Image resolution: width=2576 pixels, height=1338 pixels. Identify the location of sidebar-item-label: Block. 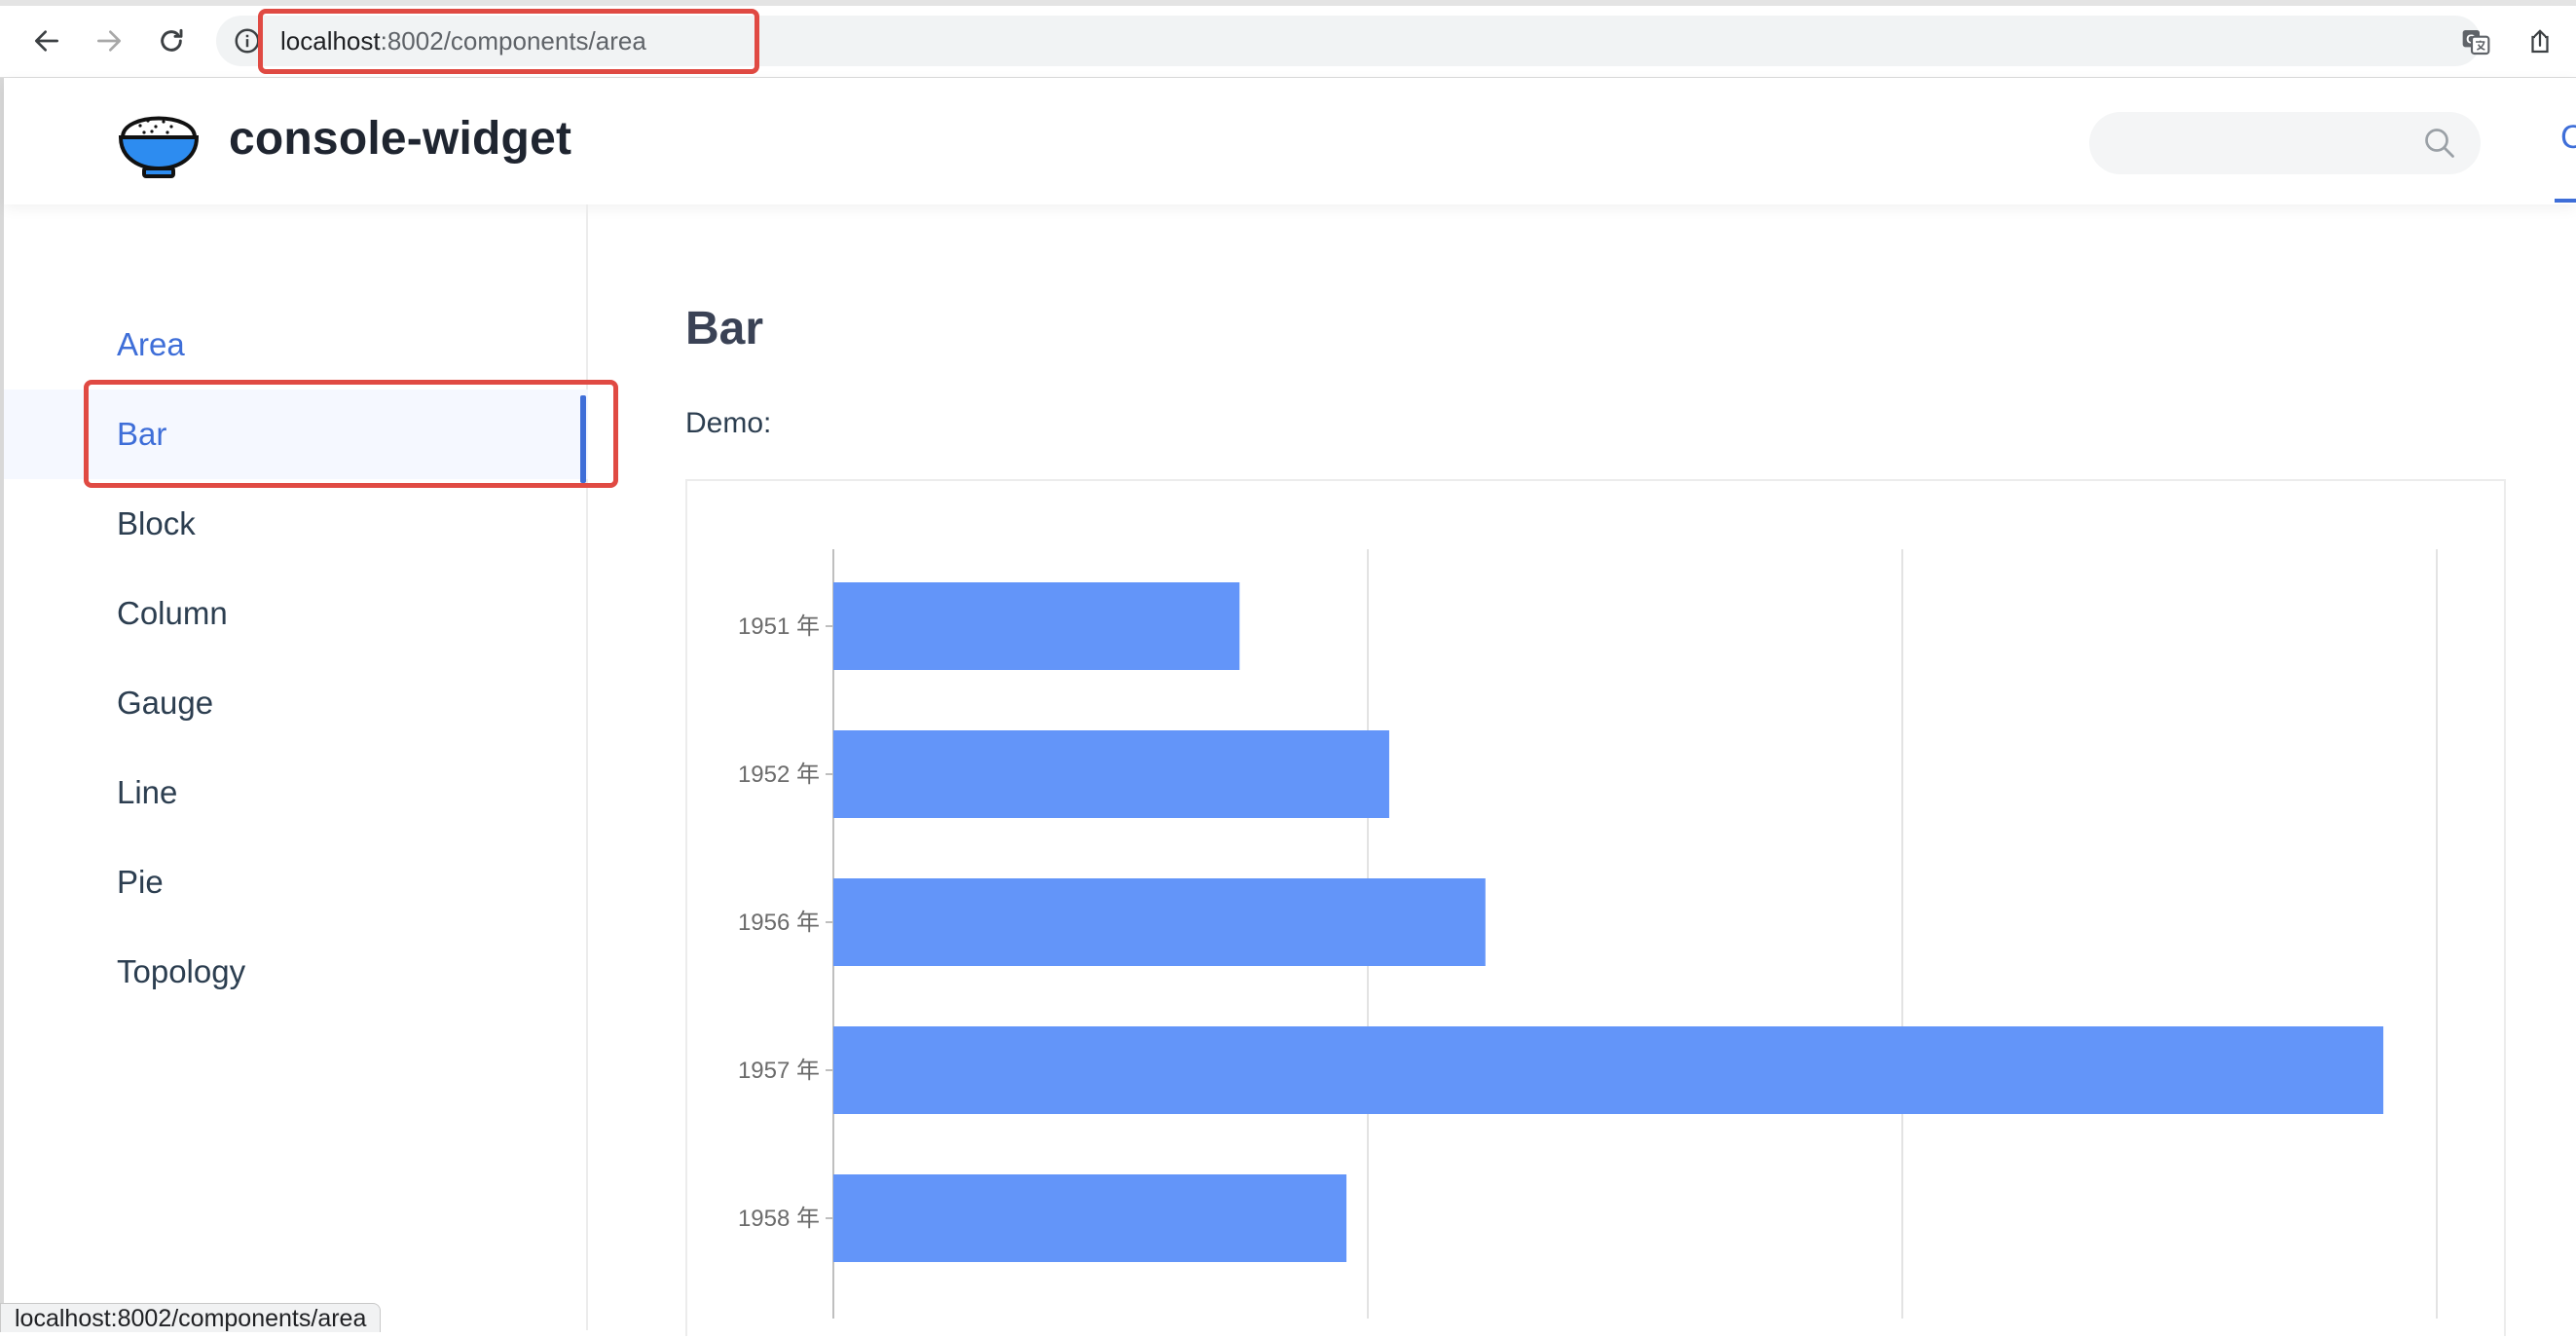
(156, 523).